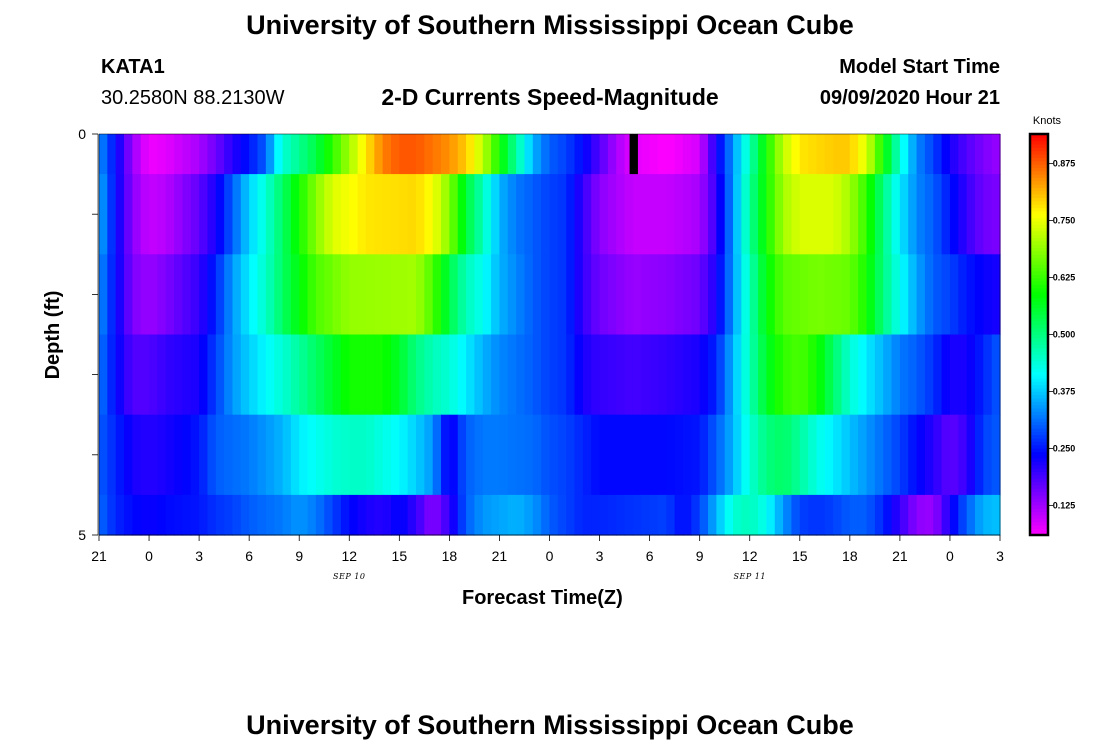  What do you see at coordinates (919, 67) in the screenshot?
I see `model-start-label: Model Start Time` at bounding box center [919, 67].